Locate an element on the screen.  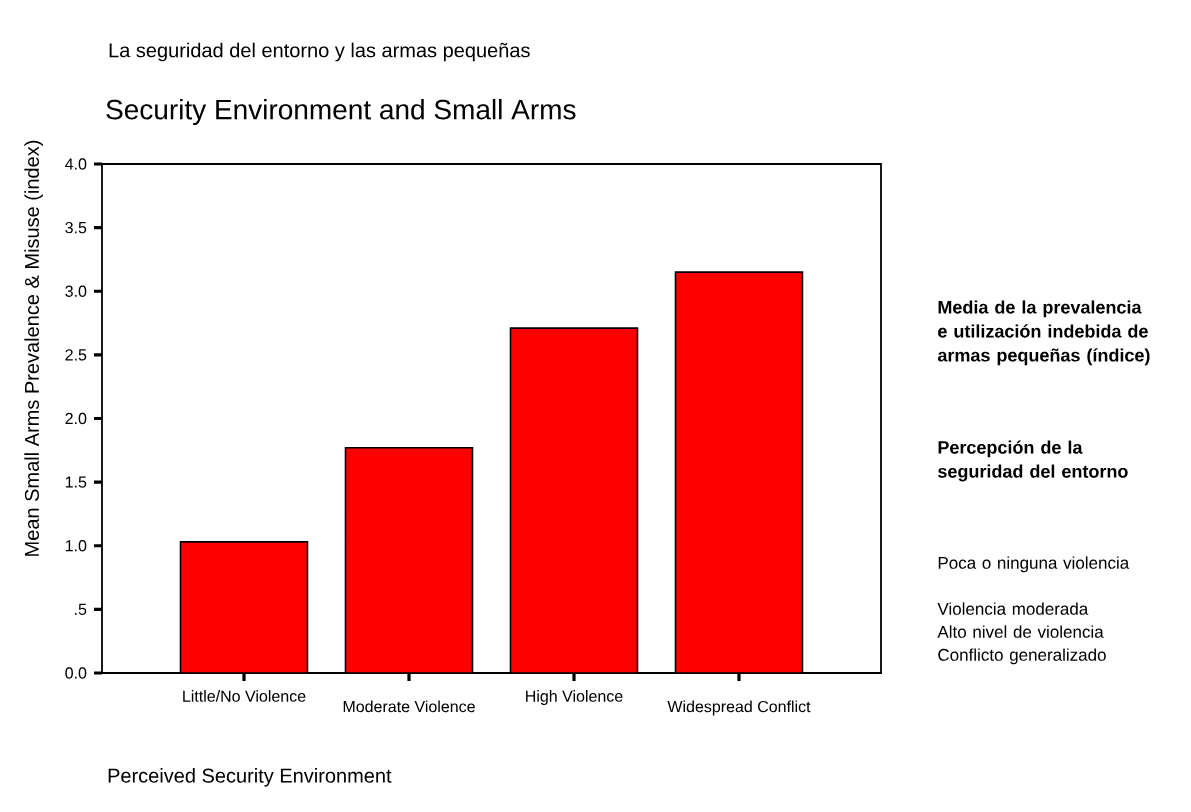
text: Percepción de la seguridad del entorno is located at coordinates (1033, 461).